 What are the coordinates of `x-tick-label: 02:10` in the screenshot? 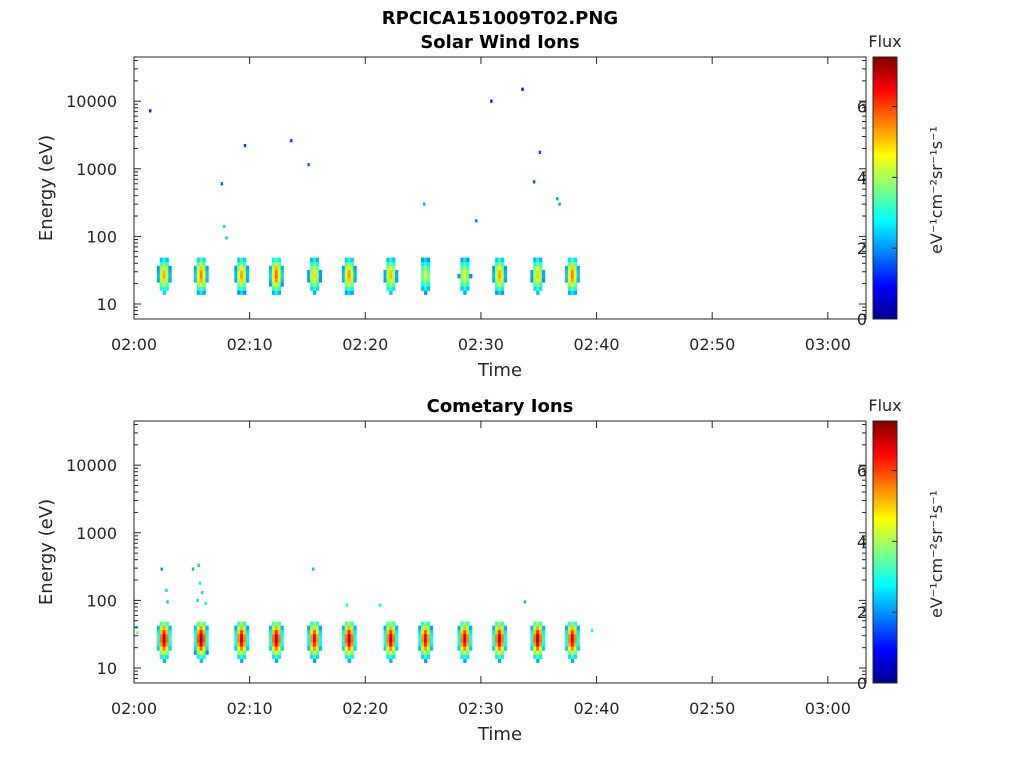 It's located at (250, 344).